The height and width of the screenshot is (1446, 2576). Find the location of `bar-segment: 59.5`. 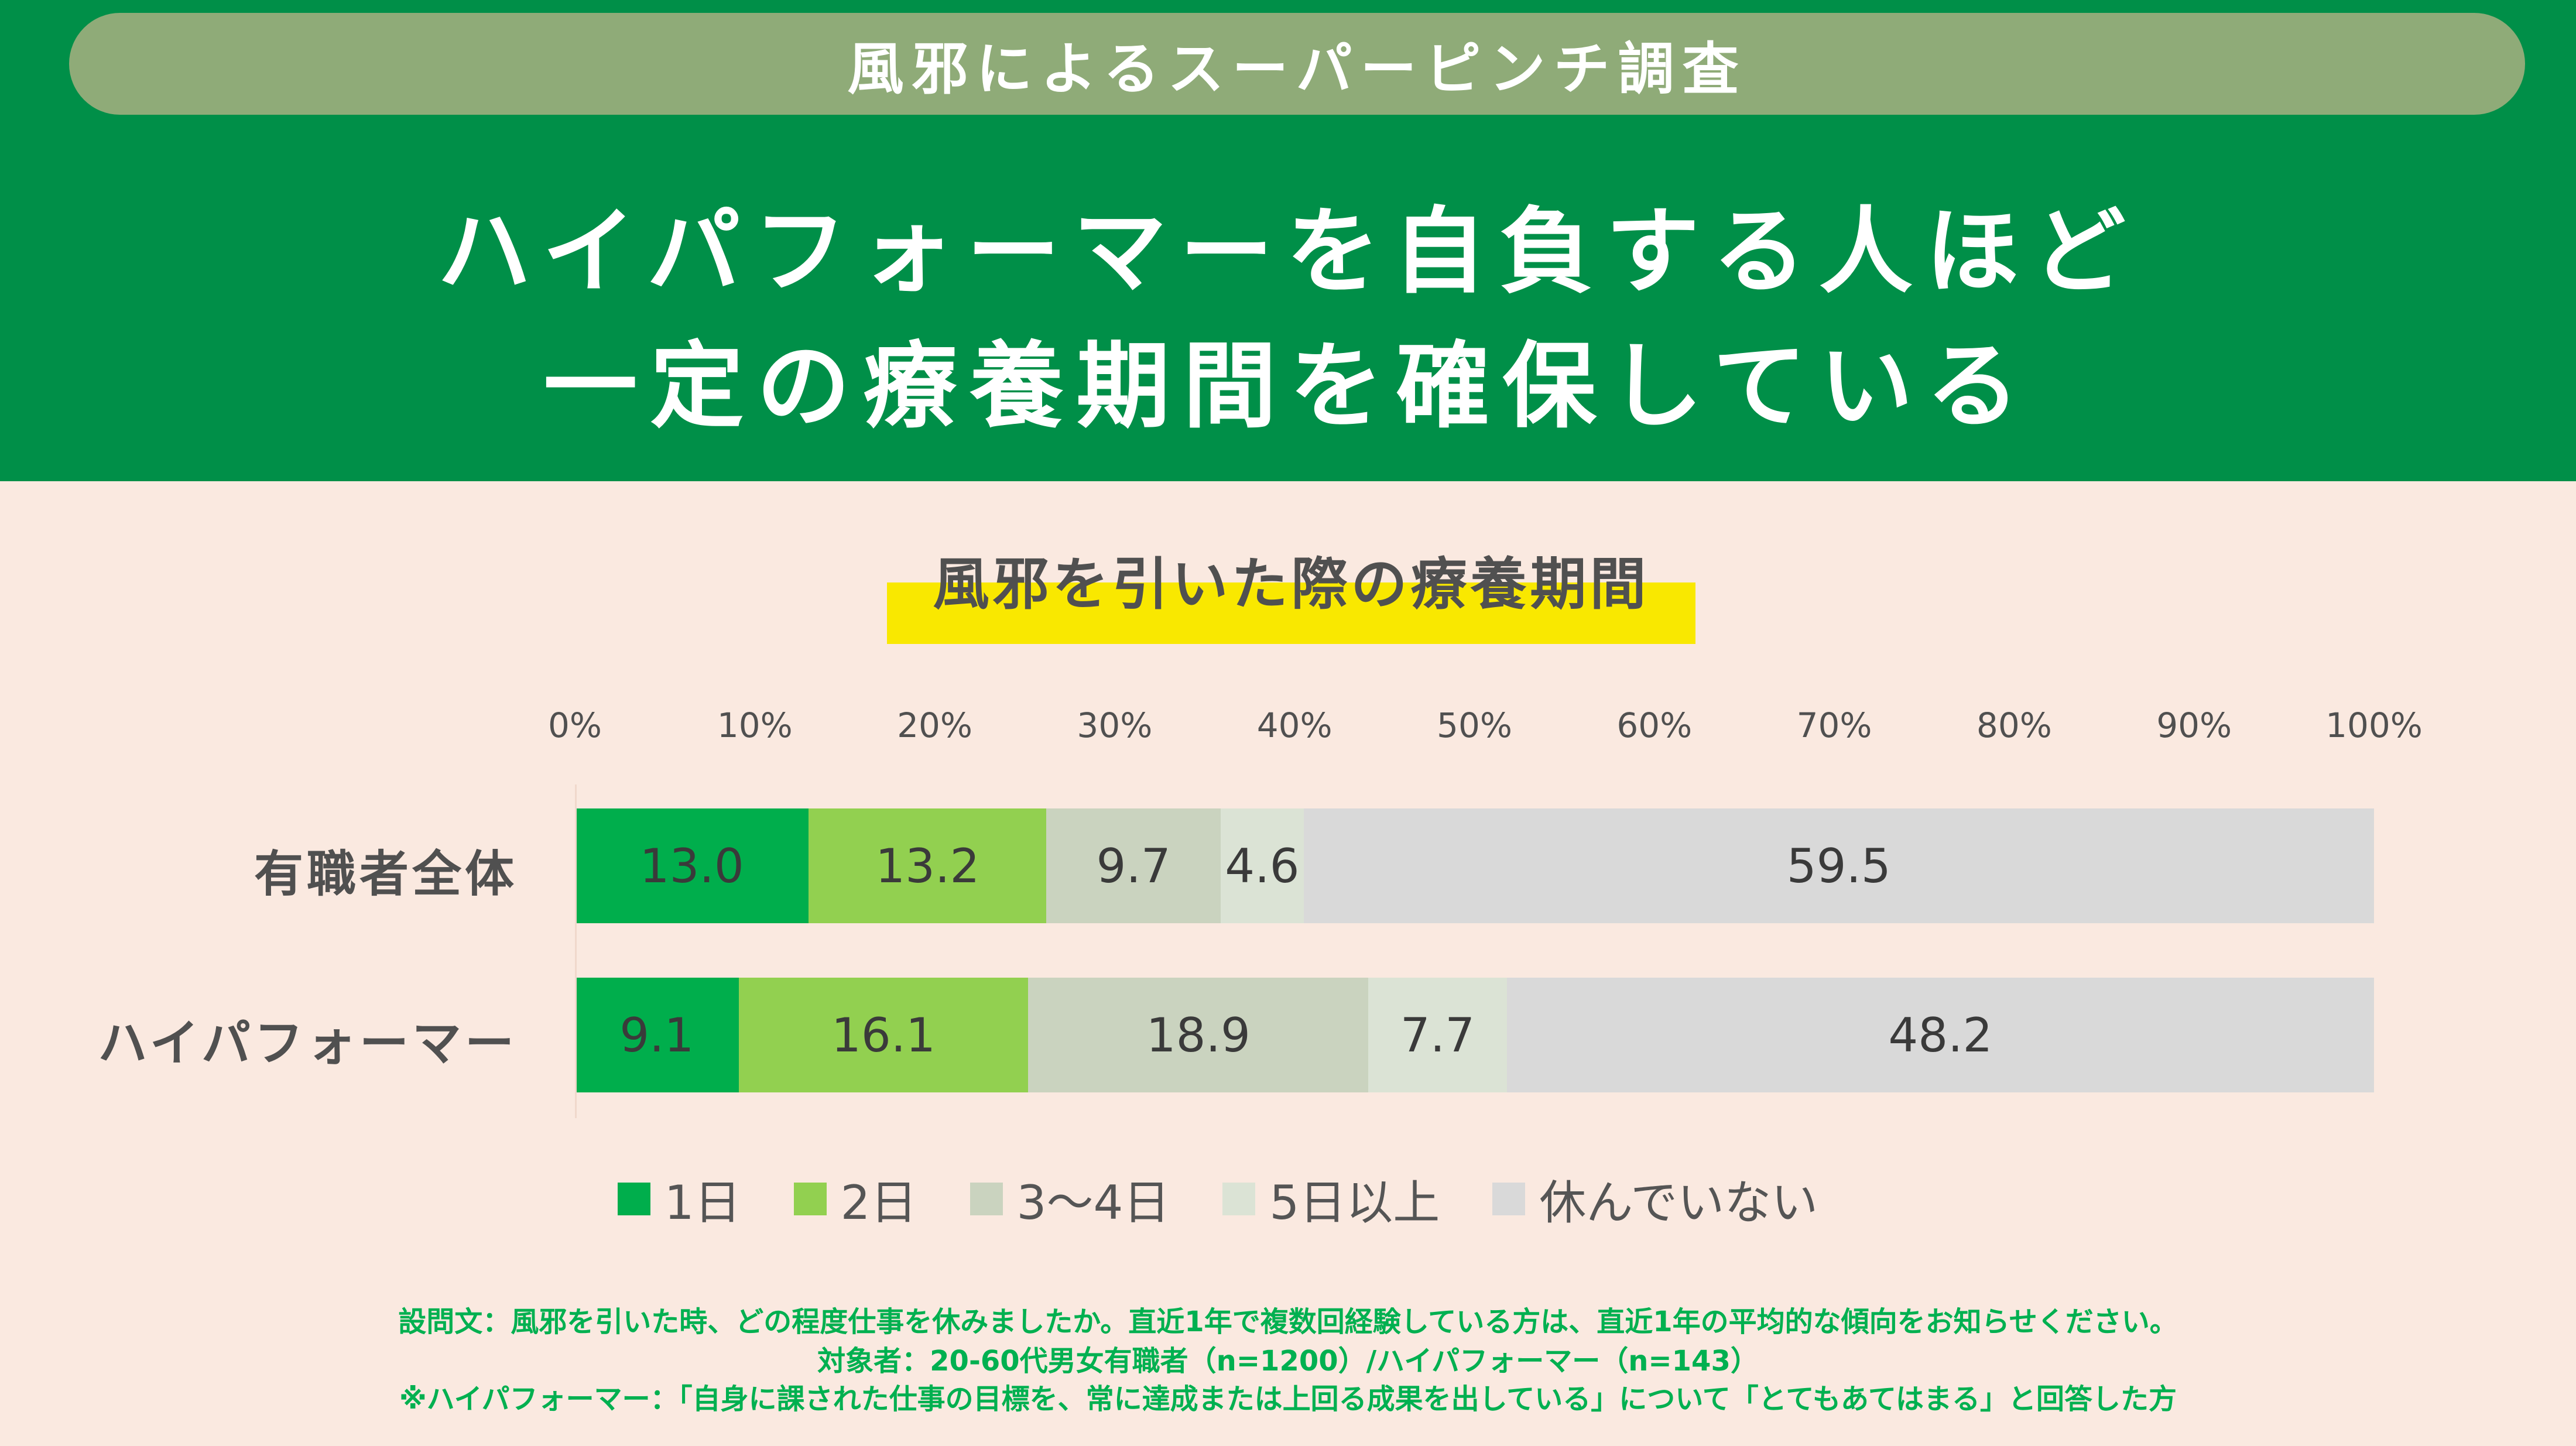

bar-segment: 59.5 is located at coordinates (1838, 865).